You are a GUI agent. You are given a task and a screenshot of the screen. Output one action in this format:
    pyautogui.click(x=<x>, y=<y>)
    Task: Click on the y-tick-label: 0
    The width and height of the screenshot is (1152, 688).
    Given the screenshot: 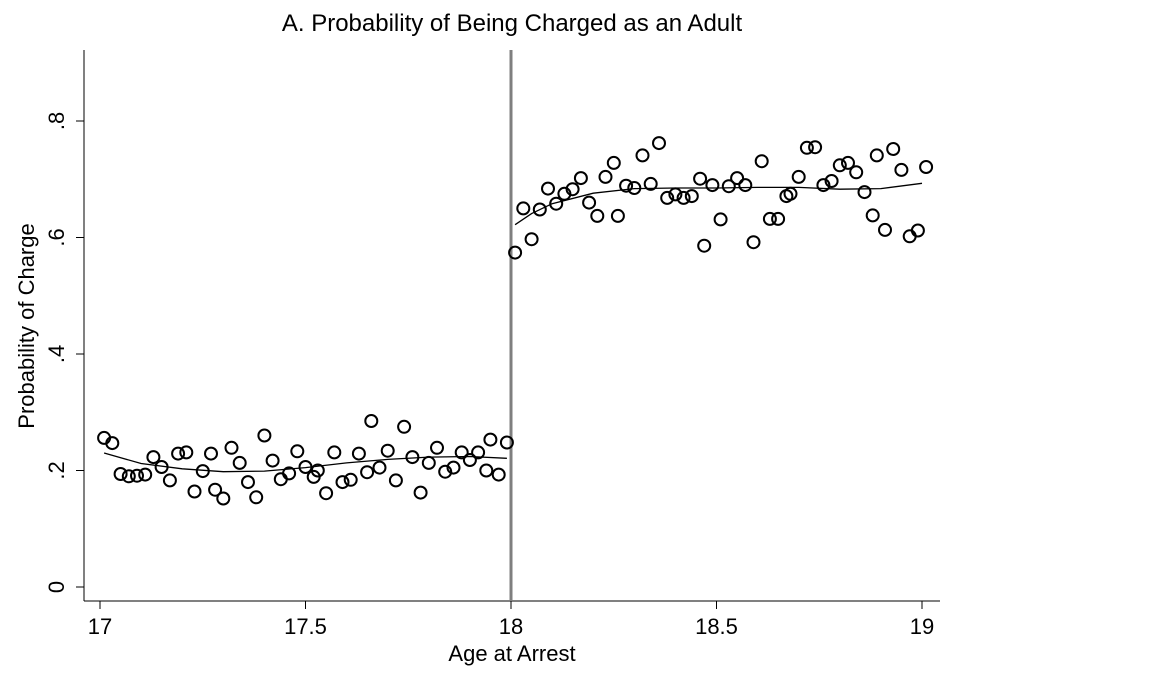 What is the action you would take?
    pyautogui.click(x=56, y=587)
    